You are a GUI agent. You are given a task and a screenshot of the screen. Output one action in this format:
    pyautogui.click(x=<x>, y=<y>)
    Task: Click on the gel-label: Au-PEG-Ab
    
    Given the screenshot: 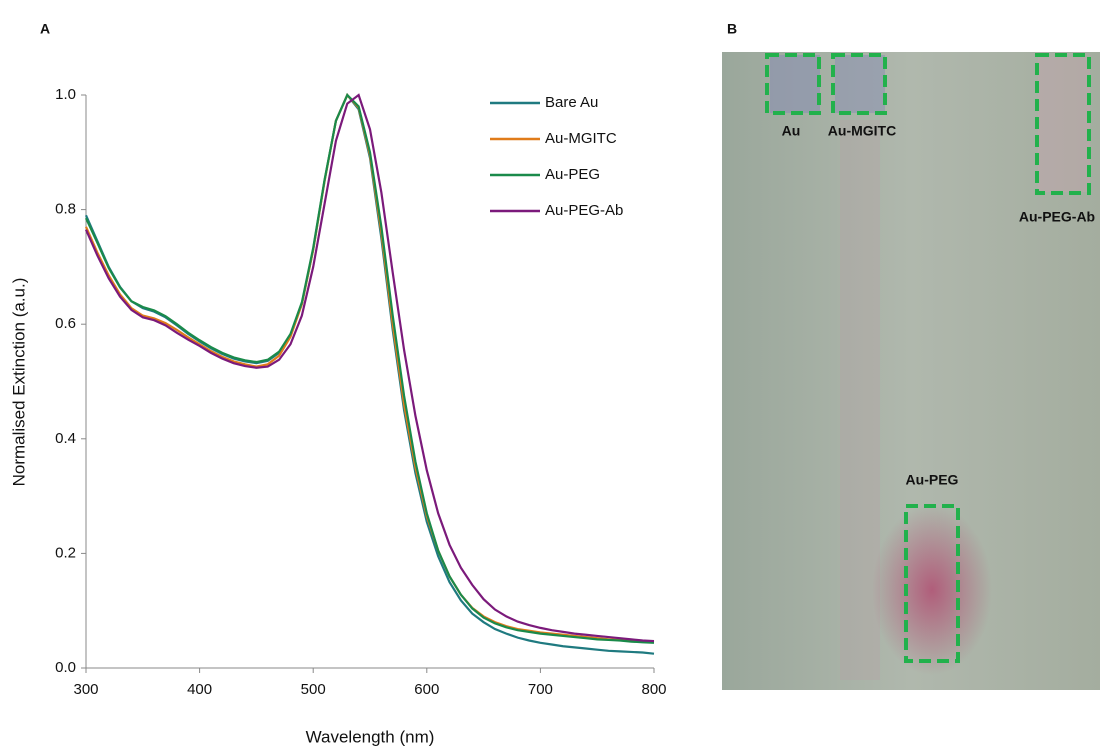 What is the action you would take?
    pyautogui.click(x=1057, y=217)
    